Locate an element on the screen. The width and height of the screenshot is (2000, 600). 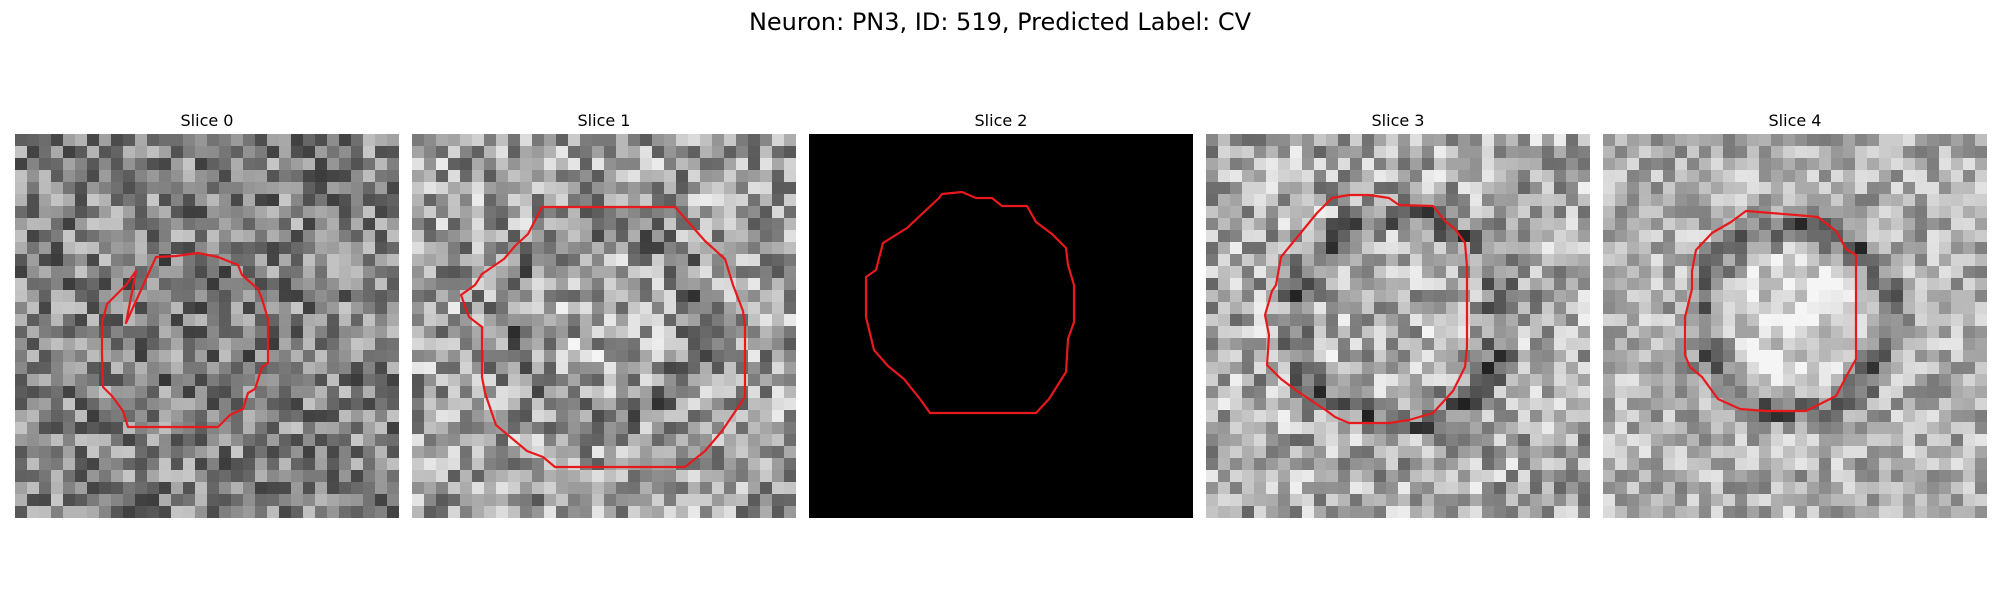
slice-title: Slice 1 is located at coordinates (604, 120).